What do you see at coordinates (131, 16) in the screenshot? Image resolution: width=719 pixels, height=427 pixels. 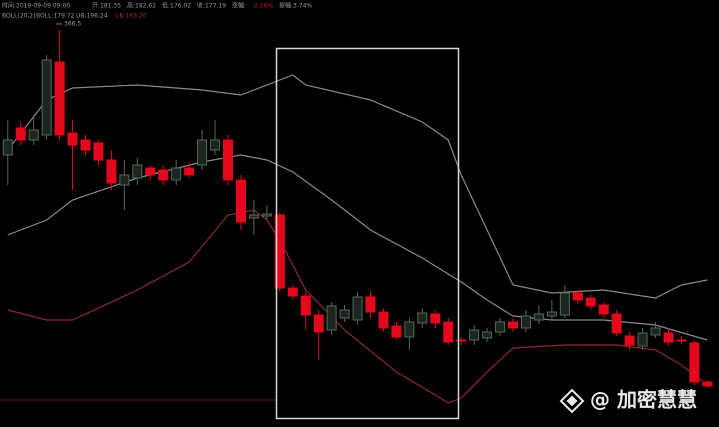 I see `indicator-lower: LB:163.20` at bounding box center [131, 16].